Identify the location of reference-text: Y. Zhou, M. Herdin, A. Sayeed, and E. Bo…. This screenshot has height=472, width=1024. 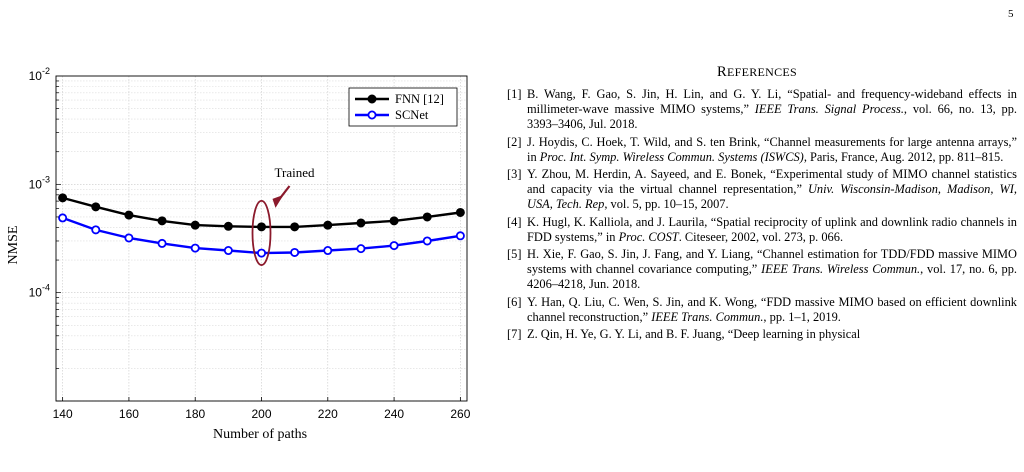
(772, 182).